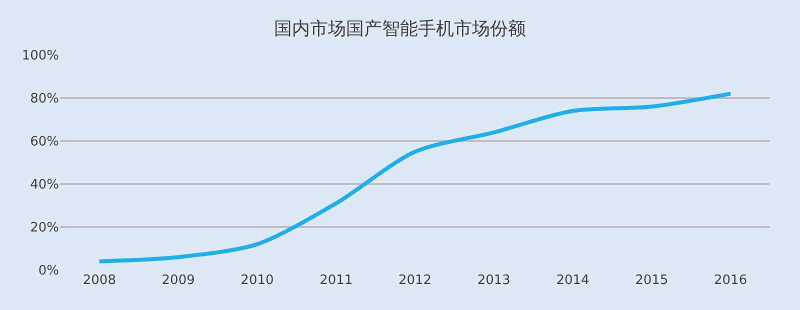  What do you see at coordinates (44, 99) in the screenshot?
I see `y-tick-label: 80%` at bounding box center [44, 99].